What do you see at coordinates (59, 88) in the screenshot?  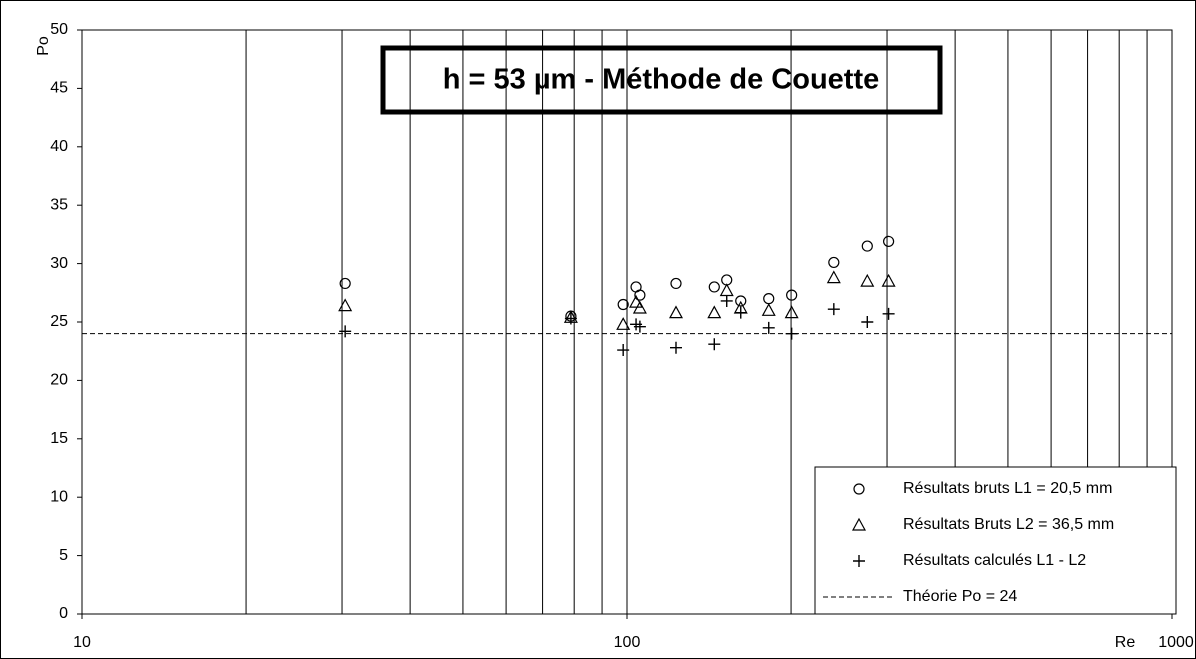 I see `y-tick-label: 45` at bounding box center [59, 88].